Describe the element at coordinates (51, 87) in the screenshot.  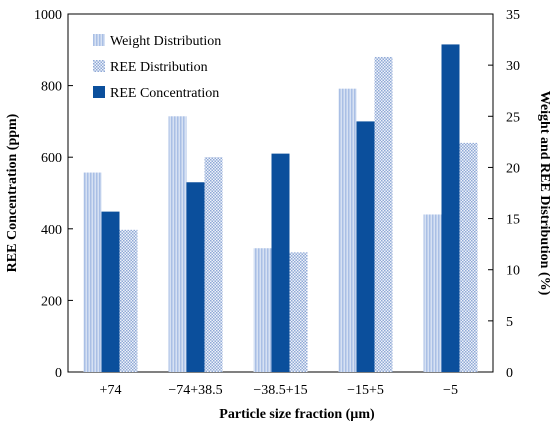
I see `left-y-tick-label: 800` at that location.